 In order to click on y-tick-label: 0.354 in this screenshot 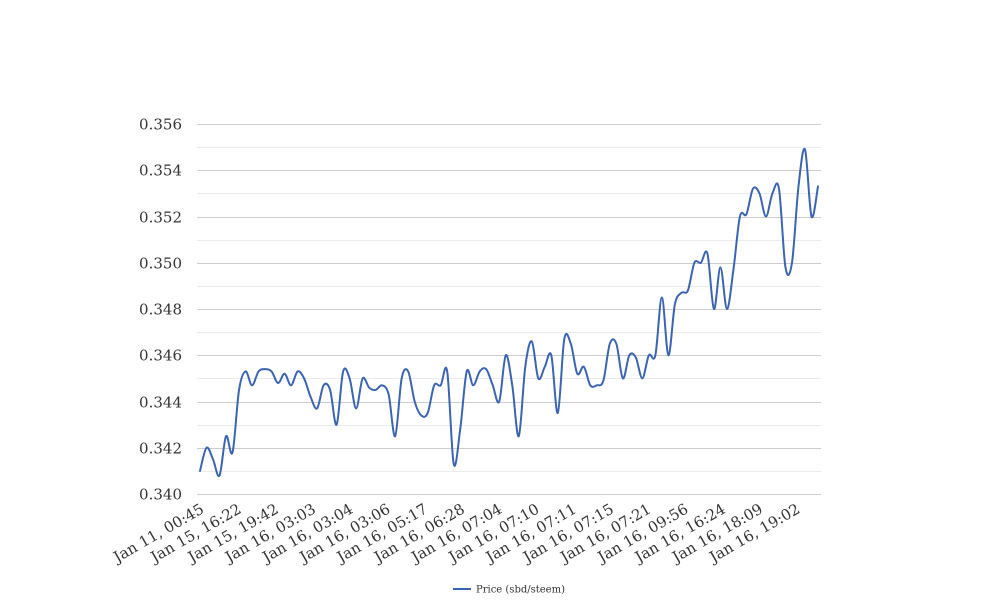, I will do `click(160, 171)`.